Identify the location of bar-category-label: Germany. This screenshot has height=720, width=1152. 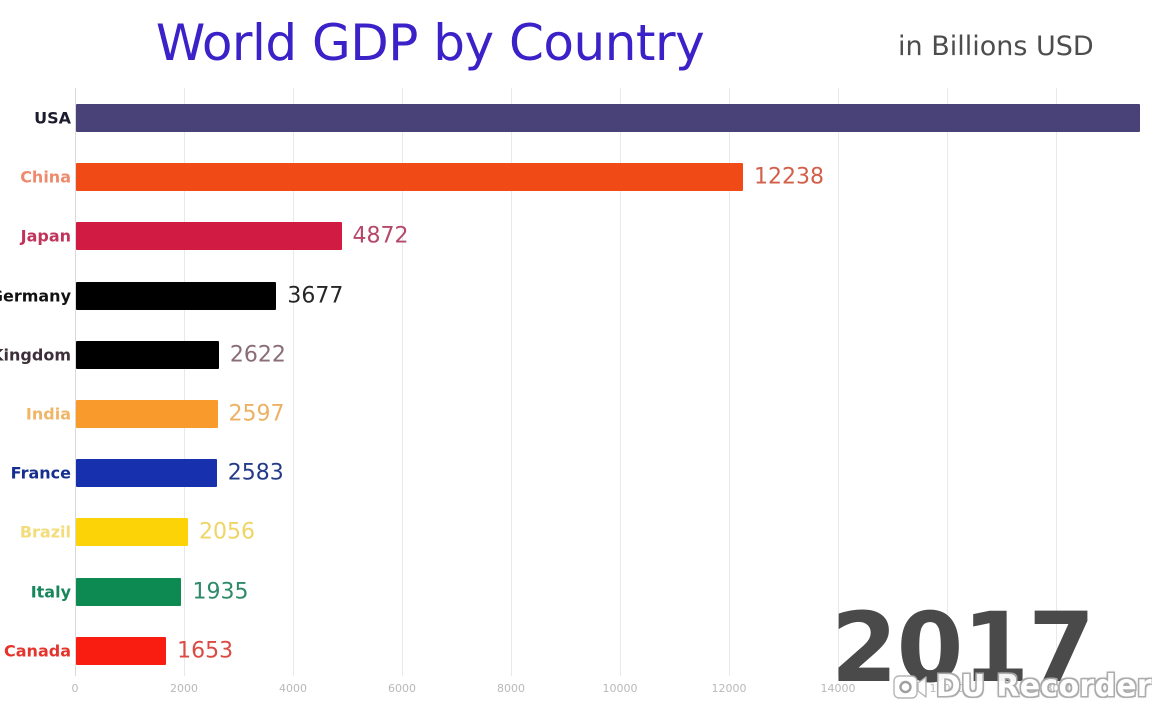
(35, 296).